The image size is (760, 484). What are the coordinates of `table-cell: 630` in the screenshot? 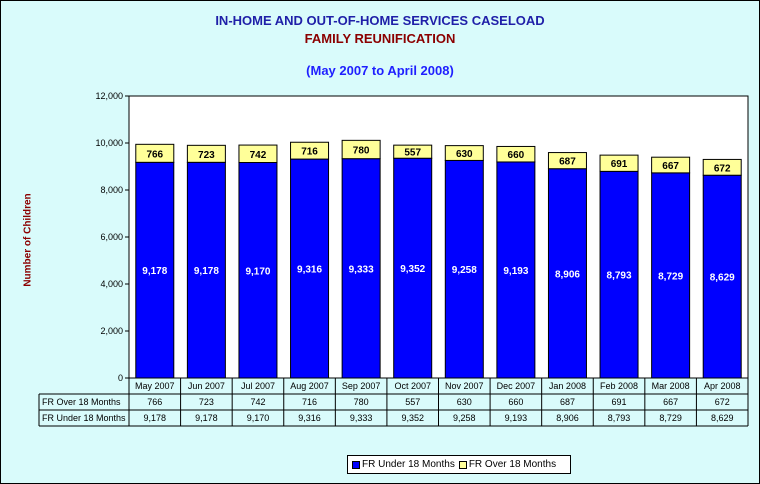 It's located at (464, 402).